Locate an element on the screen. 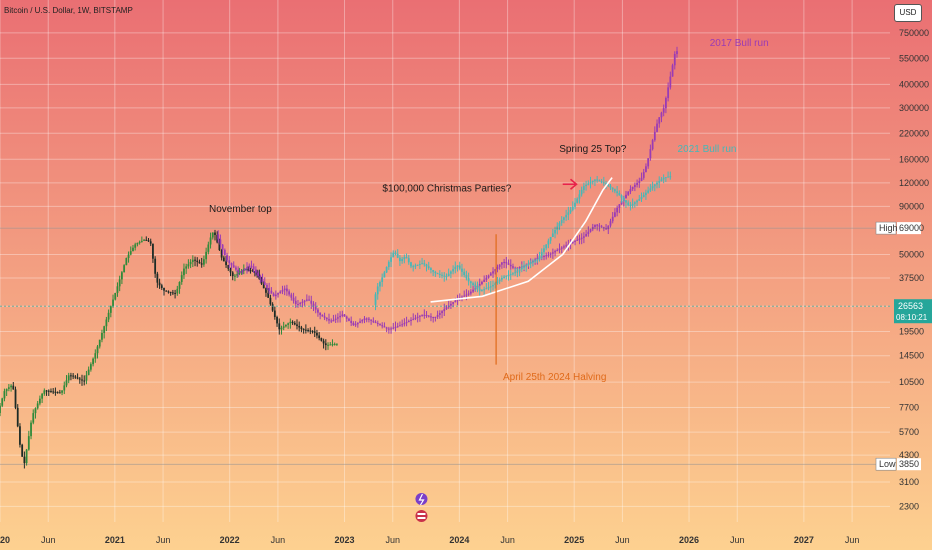 The image size is (932, 550). currency-button: USD is located at coordinates (908, 13).